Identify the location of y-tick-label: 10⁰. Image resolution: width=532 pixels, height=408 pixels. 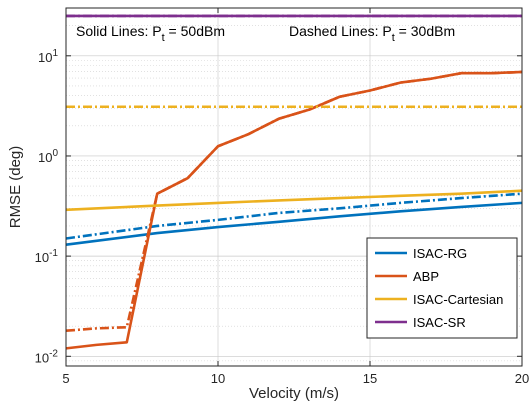
(48, 156).